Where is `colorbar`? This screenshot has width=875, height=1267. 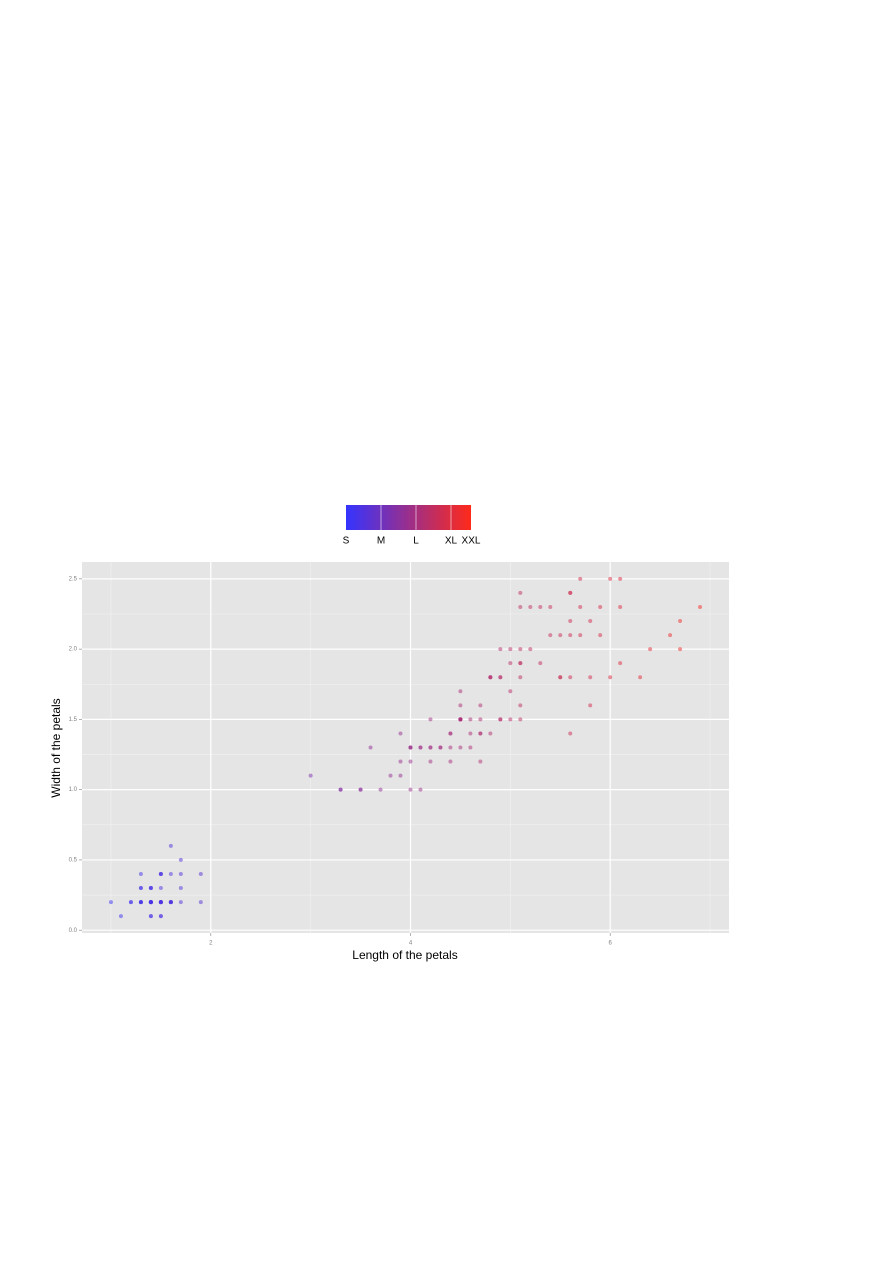
colorbar is located at coordinates (408, 517).